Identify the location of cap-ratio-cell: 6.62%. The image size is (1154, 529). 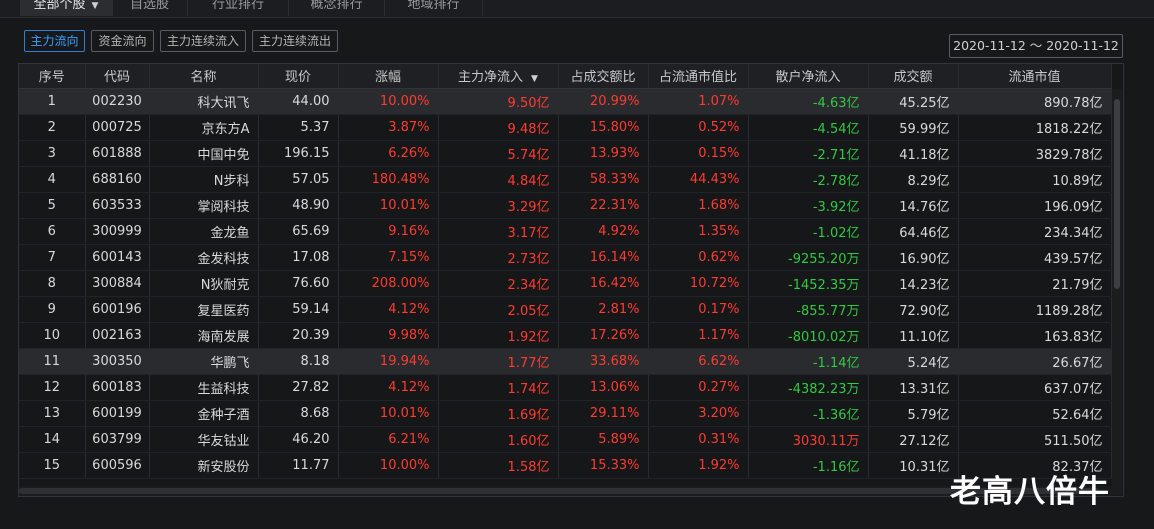
(698, 361).